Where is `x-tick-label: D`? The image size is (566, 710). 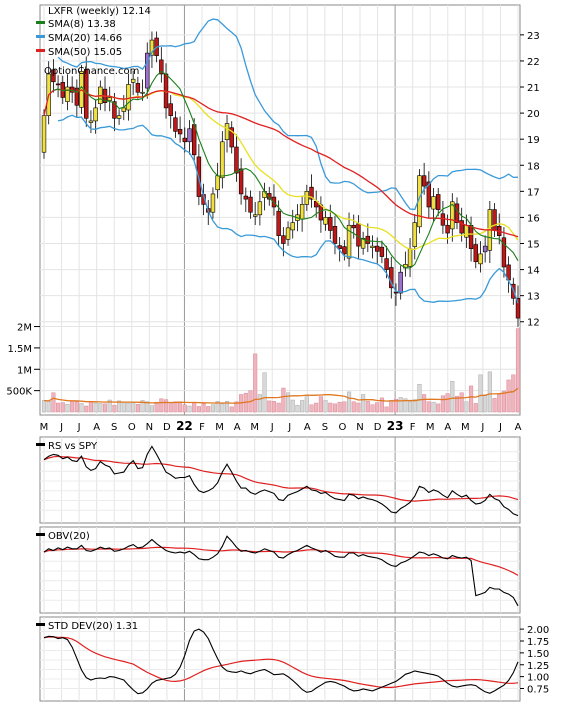 x-tick-label: D is located at coordinates (378, 427).